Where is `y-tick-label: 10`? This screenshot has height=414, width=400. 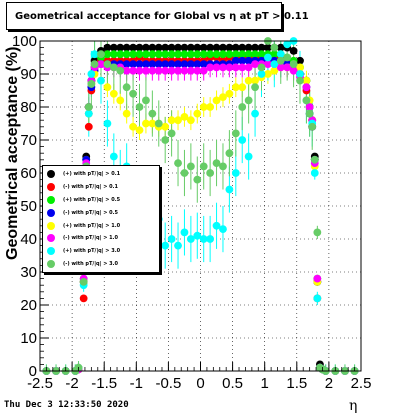
y-tick-label: 10 is located at coordinates (28, 338).